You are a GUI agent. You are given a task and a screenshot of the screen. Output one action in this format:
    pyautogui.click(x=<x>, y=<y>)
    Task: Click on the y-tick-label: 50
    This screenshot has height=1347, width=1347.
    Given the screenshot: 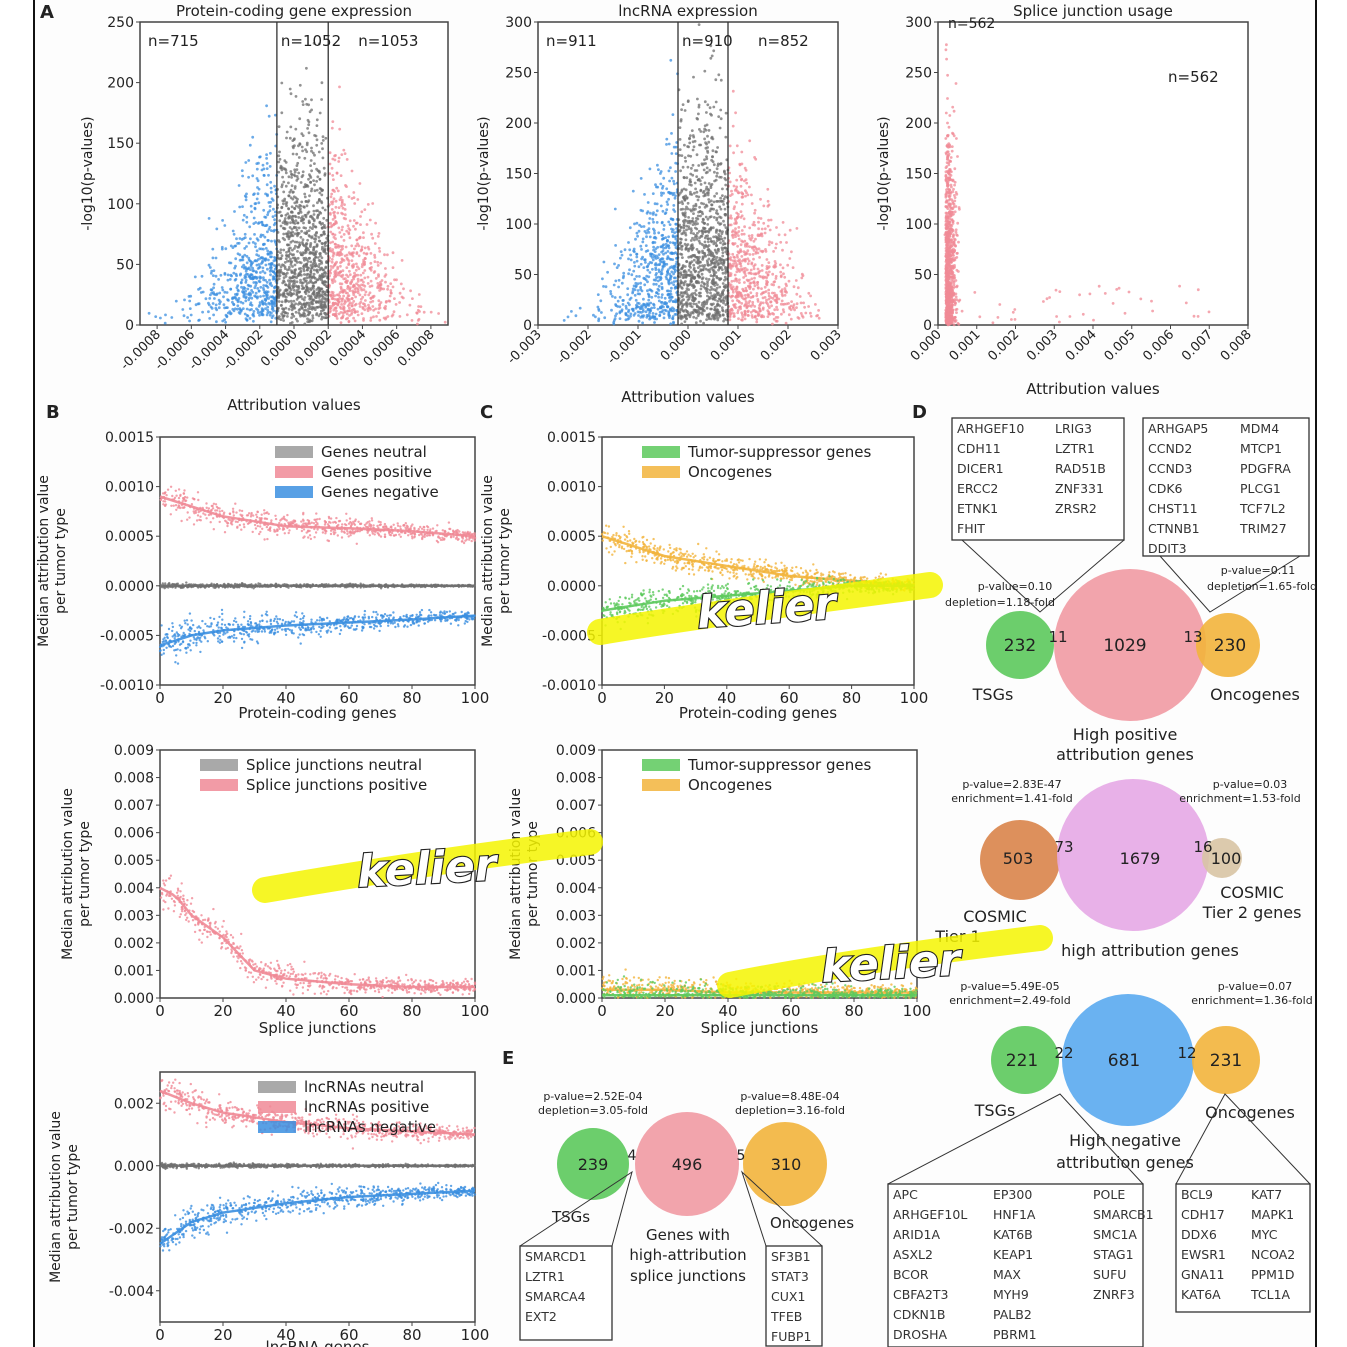 What is the action you would take?
    pyautogui.click(x=523, y=276)
    